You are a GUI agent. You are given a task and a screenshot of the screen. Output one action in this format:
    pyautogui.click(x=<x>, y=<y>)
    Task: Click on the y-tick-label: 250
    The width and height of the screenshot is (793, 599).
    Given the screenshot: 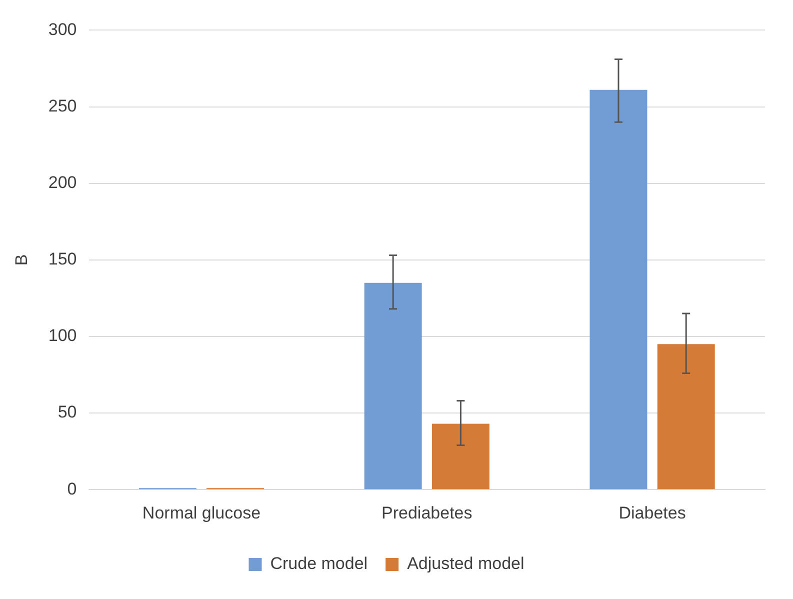 What is the action you would take?
    pyautogui.click(x=62, y=106)
    